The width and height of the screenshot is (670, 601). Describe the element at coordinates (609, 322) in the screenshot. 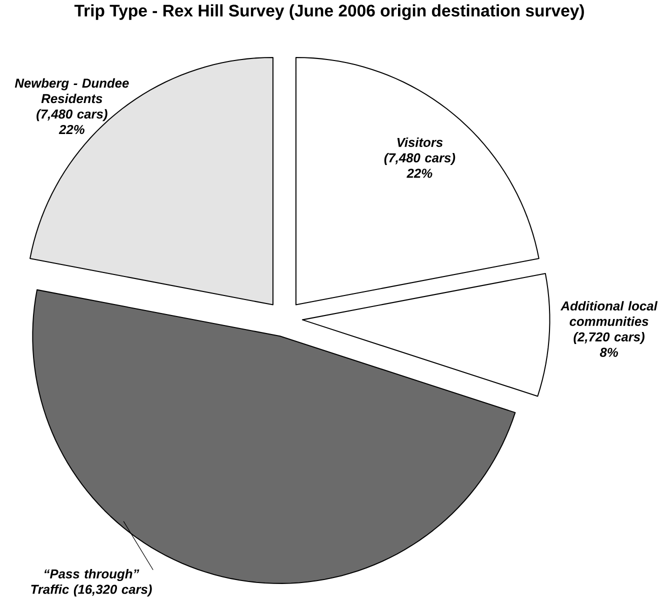

I see `slice-label: Additional local communities (2,720 cars)` at that location.